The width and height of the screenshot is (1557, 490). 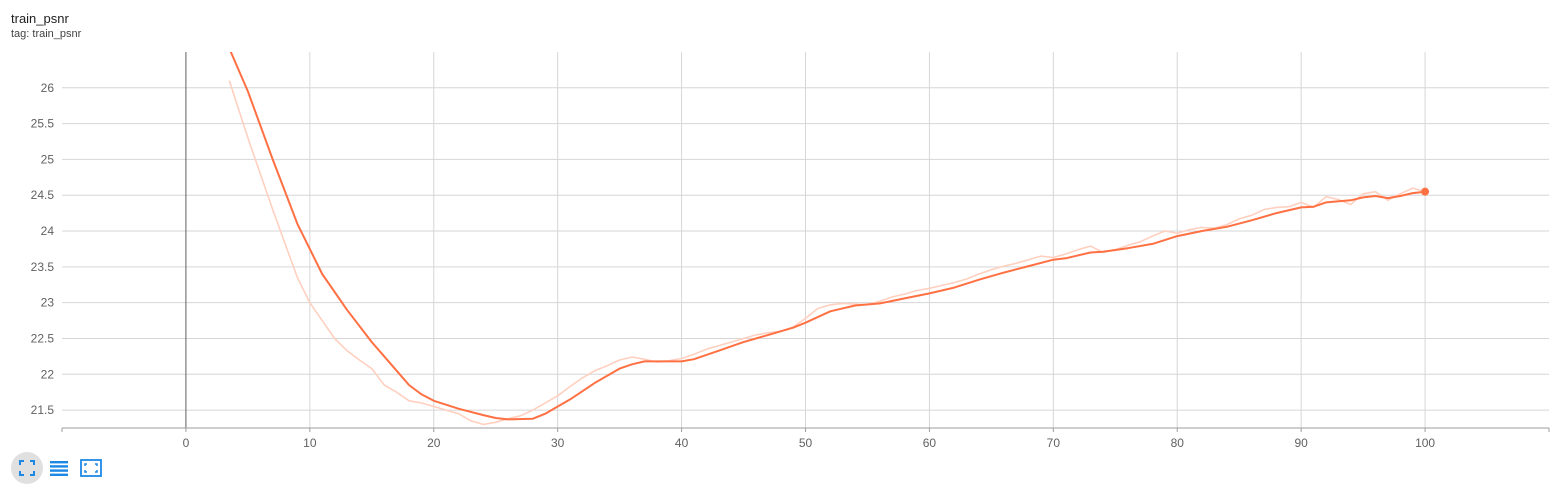 I want to click on y-tick-label: 24, so click(x=48, y=231).